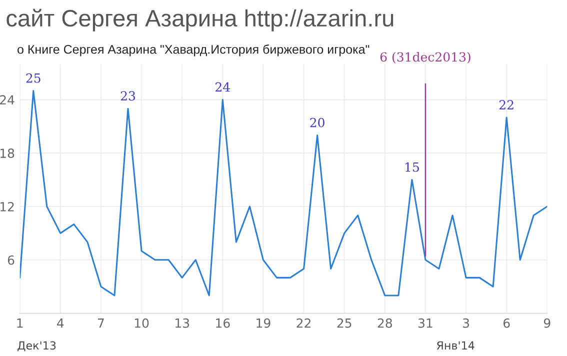 The image size is (567, 356). Describe the element at coordinates (303, 323) in the screenshot. I see `x-tick-label: 22` at that location.